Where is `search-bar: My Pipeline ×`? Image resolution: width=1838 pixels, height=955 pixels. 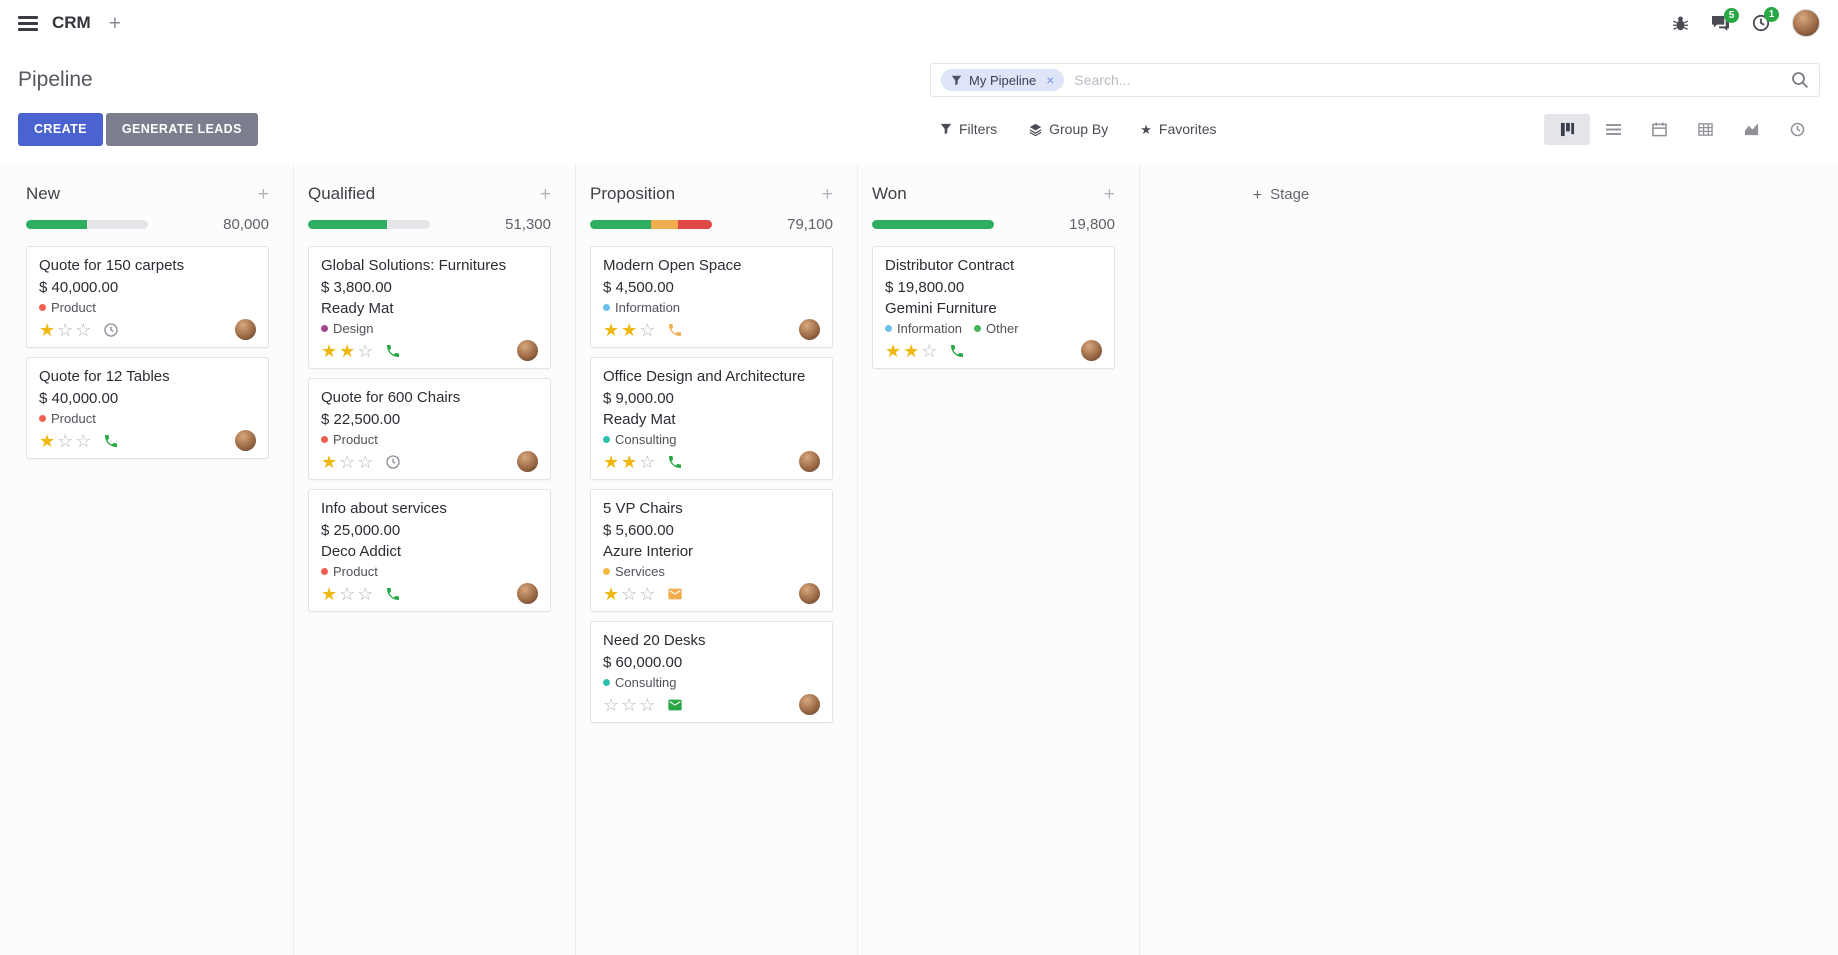 search-bar: My Pipeline × is located at coordinates (1375, 80).